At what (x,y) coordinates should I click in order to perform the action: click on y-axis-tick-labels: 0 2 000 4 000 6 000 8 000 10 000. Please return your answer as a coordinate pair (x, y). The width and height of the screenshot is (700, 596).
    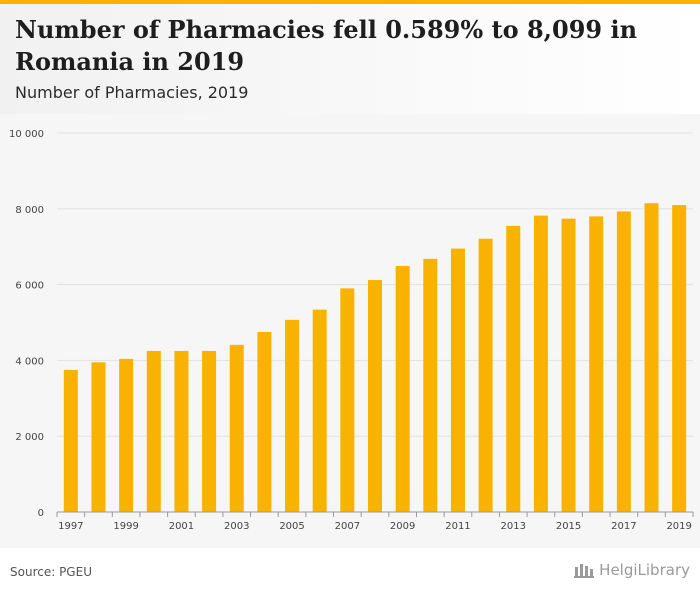
    Looking at the image, I should click on (26, 324).